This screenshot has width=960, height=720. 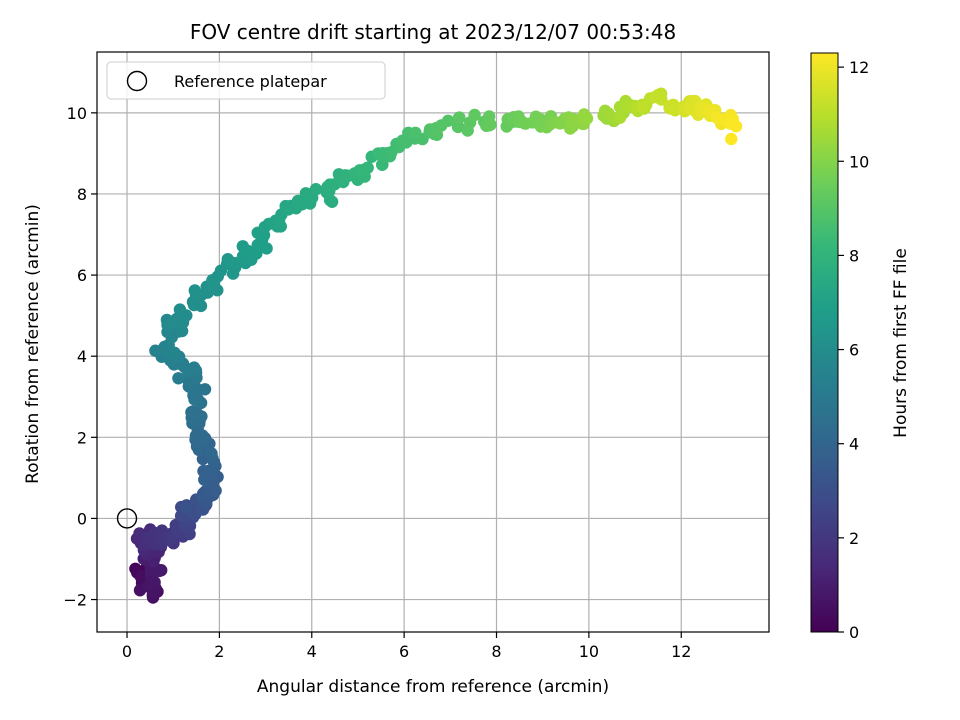 I want to click on legend: Reference platepar, so click(x=246, y=80).